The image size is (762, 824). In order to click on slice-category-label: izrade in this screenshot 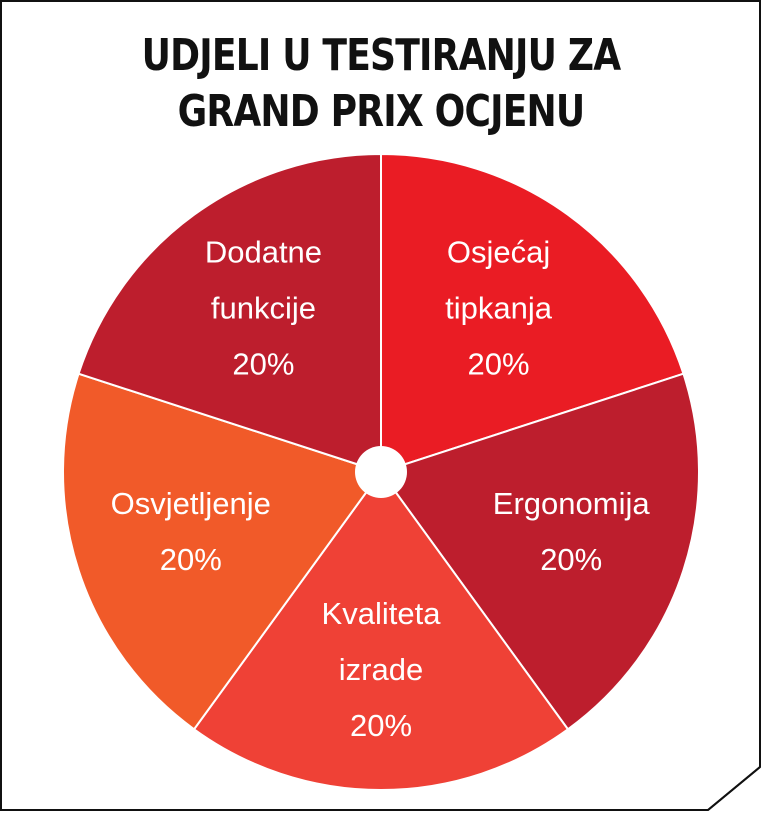, I will do `click(381, 669)`.